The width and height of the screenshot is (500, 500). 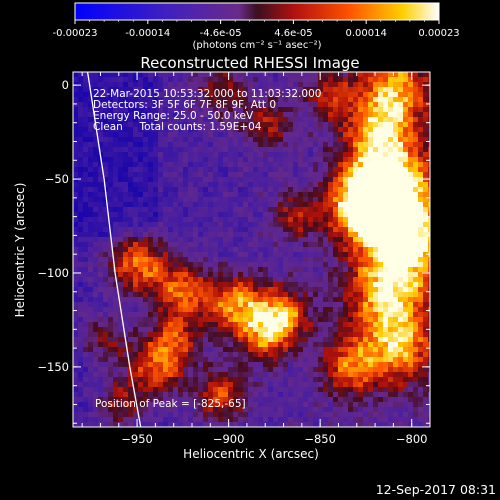 What do you see at coordinates (147, 33) in the screenshot?
I see `colorbar-tick-label: -0.00014` at bounding box center [147, 33].